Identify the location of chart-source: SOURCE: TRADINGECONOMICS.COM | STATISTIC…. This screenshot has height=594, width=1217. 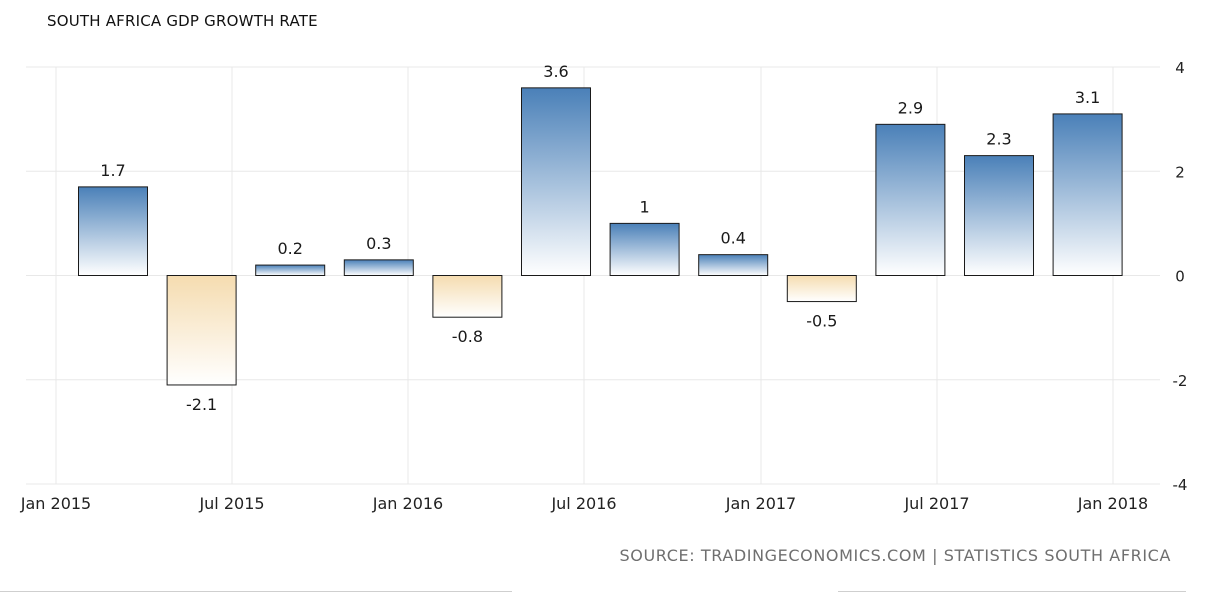
(895, 555).